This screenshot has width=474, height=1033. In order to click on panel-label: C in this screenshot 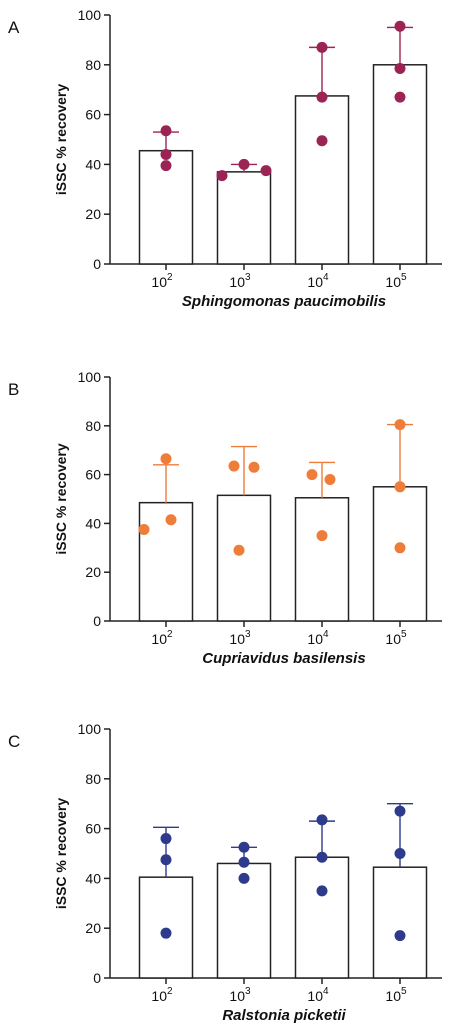, I will do `click(14, 741)`.